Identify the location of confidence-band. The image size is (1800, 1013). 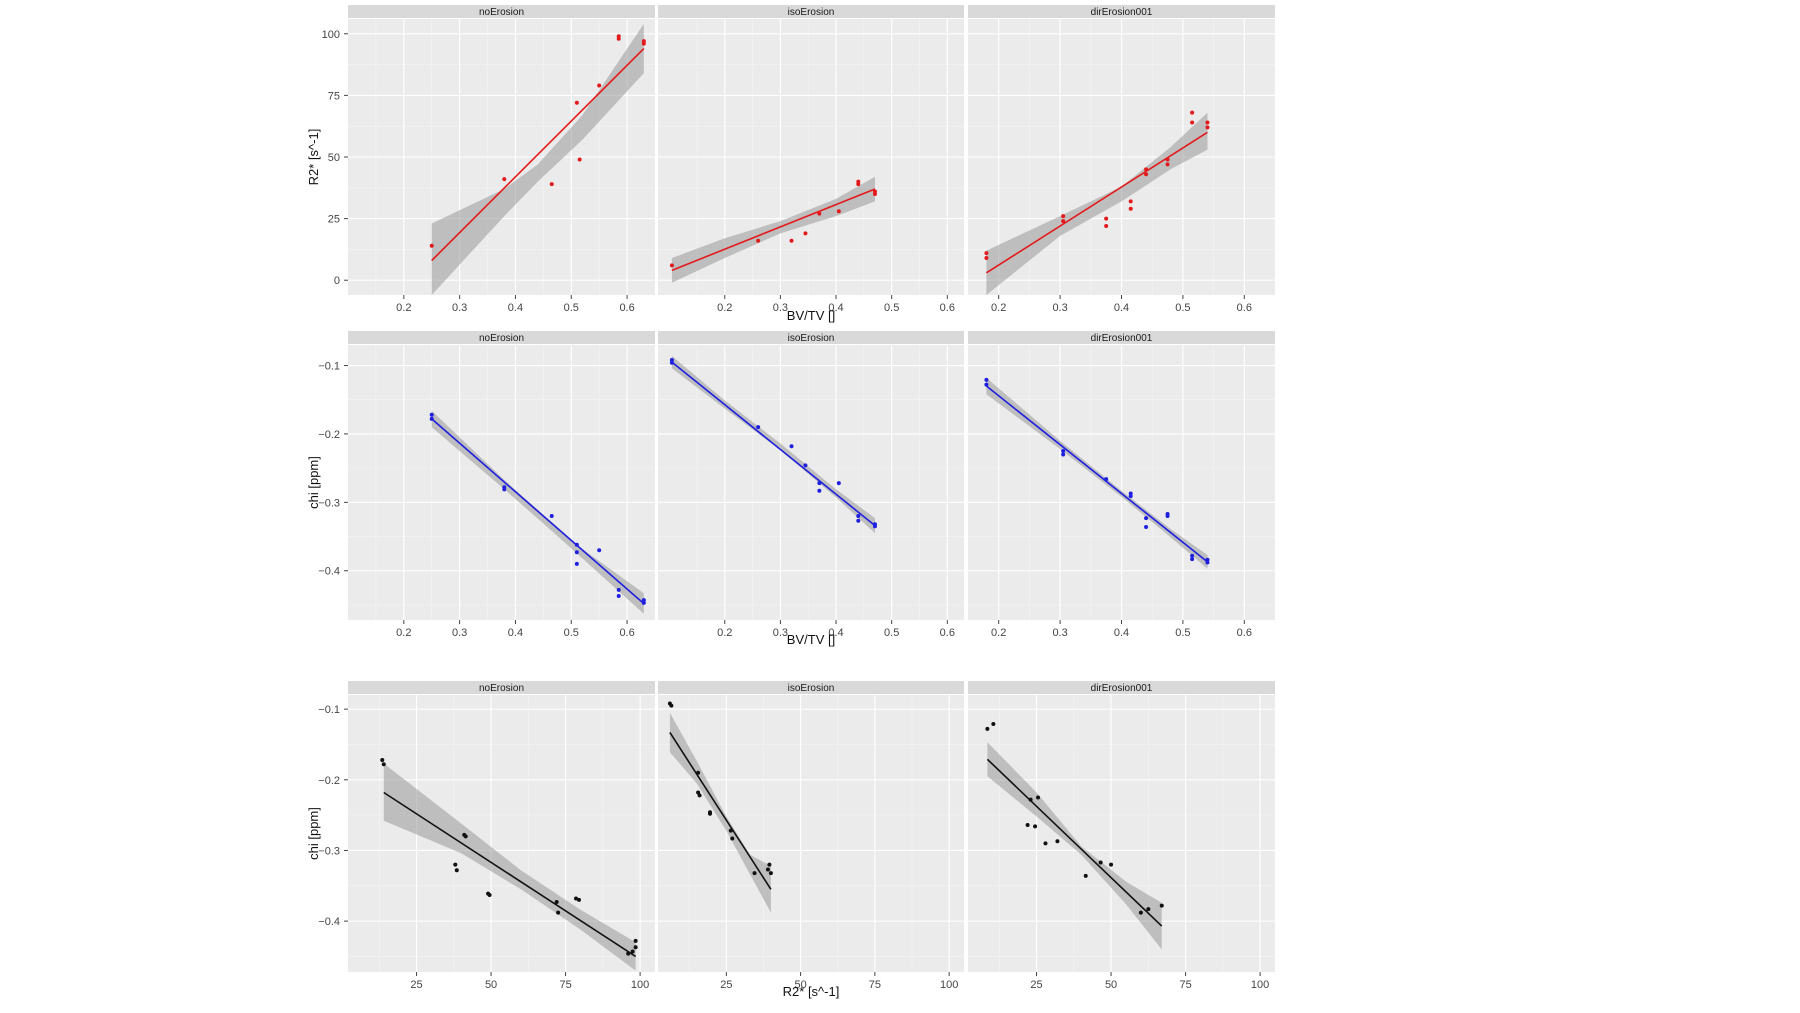
(1074, 846).